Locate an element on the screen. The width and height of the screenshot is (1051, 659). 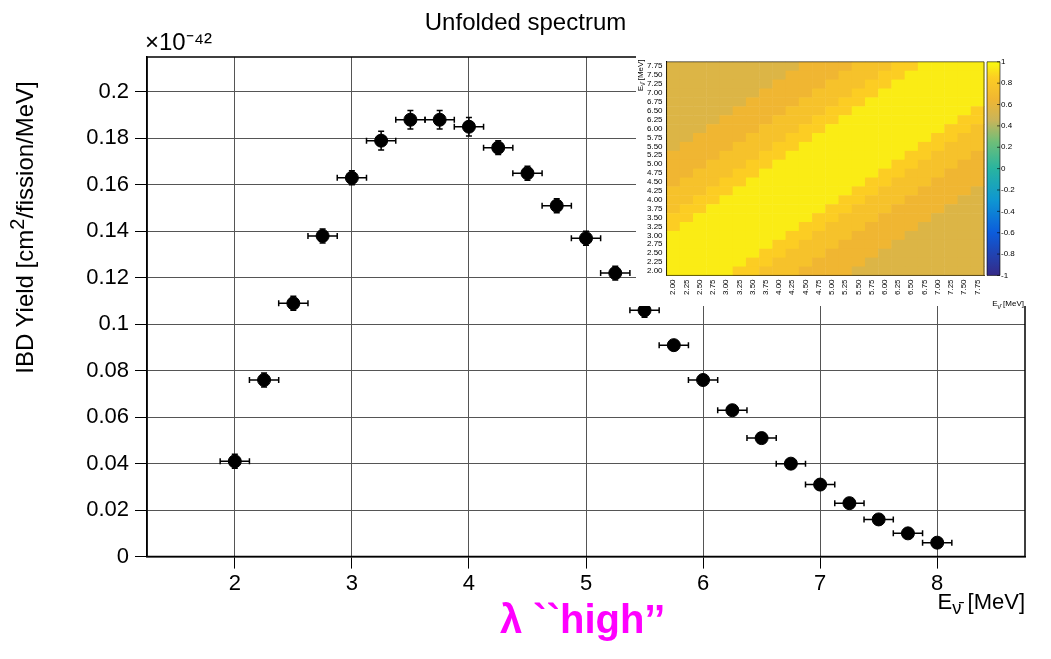
x-tick-label: 3.50 is located at coordinates (752, 287).